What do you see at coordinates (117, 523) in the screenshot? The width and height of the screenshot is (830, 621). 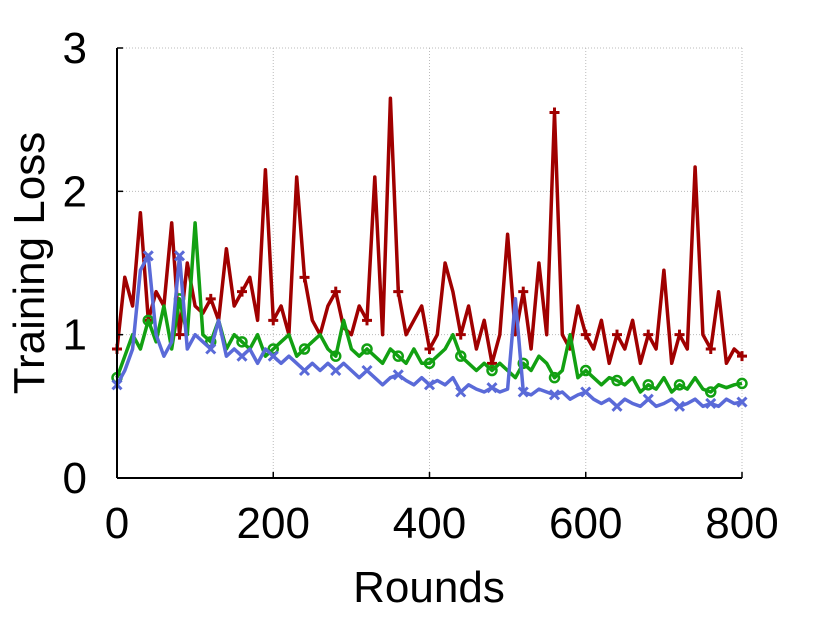 I see `x-tick-label: 0` at bounding box center [117, 523].